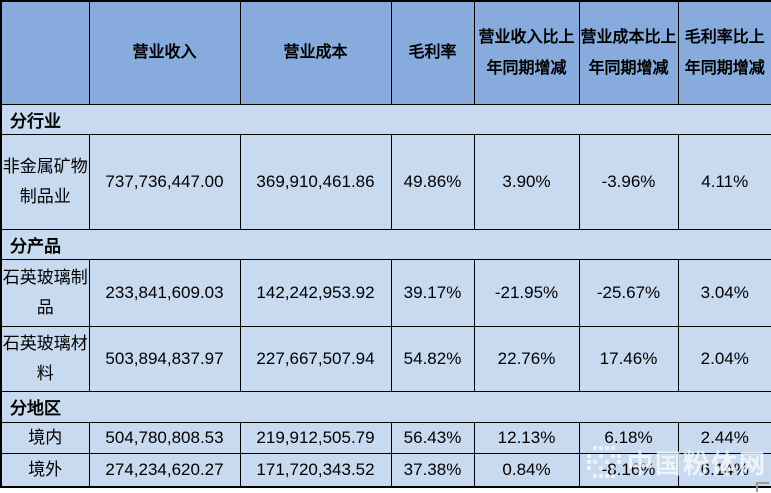  Describe the element at coordinates (315, 470) in the screenshot. I see `cell-cost: 171,720,343.52` at that location.